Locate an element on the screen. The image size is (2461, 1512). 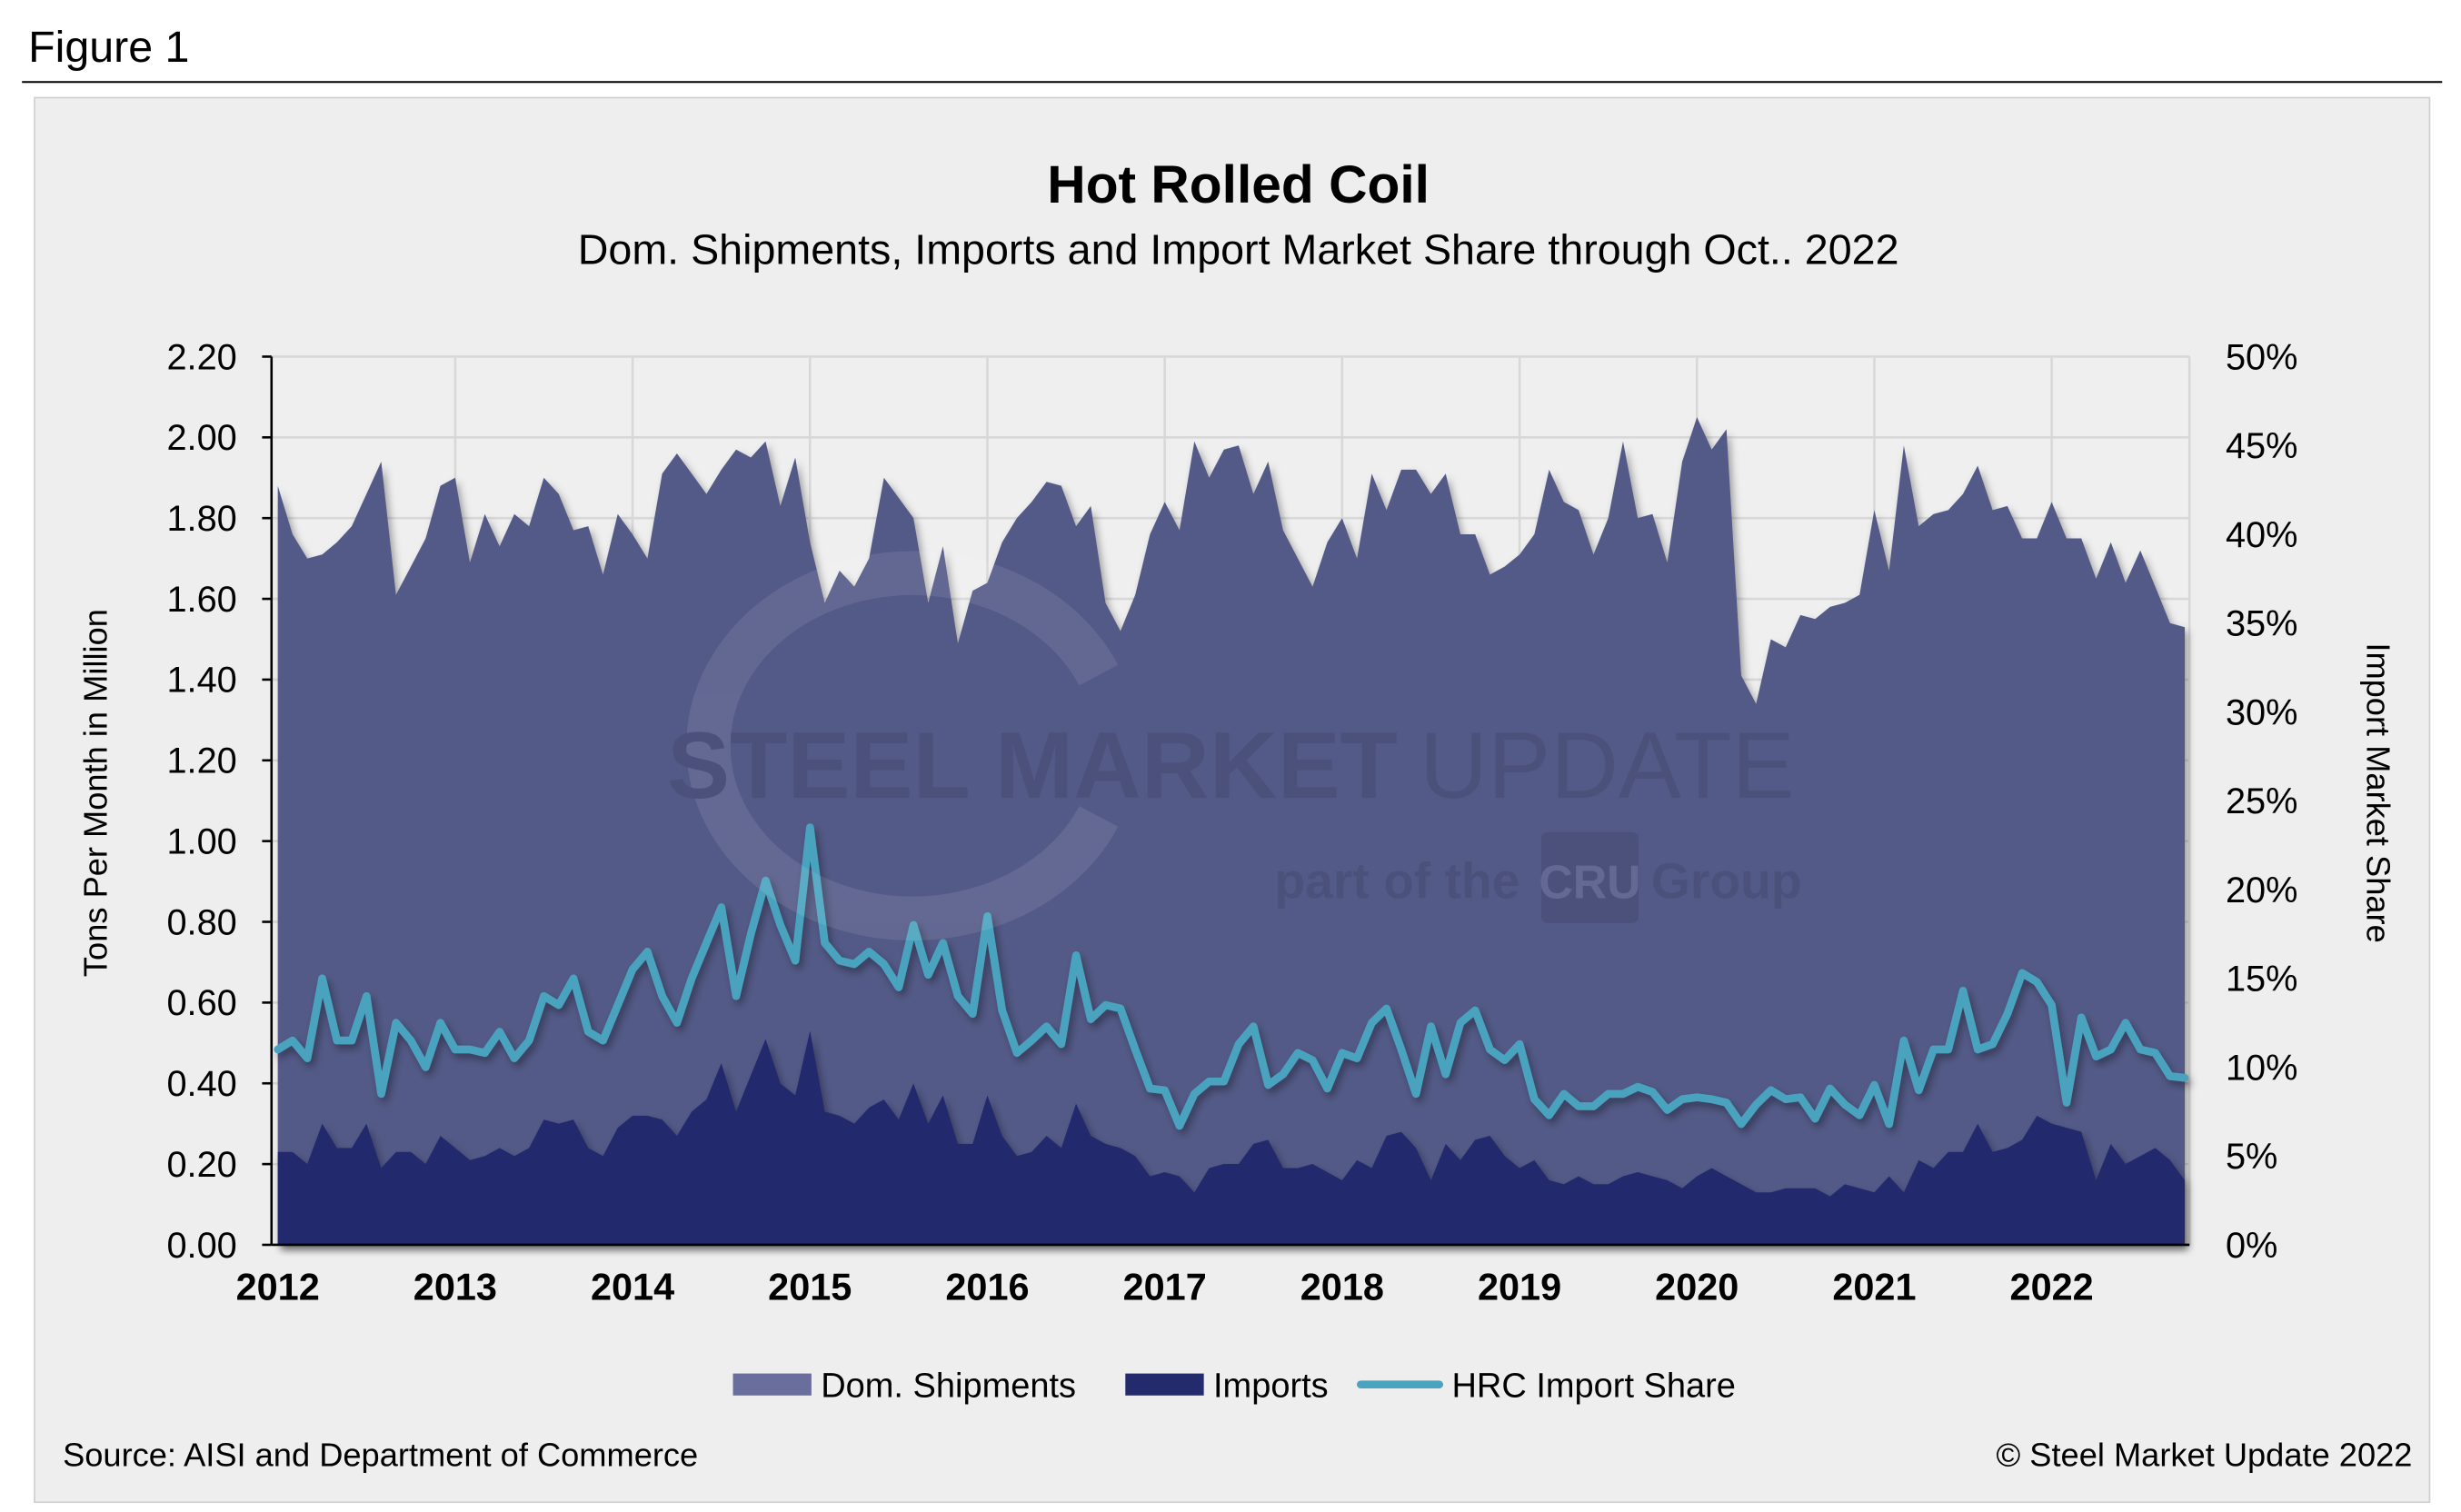
y2-axis-label: Import Market Share is located at coordinates (2377, 792).